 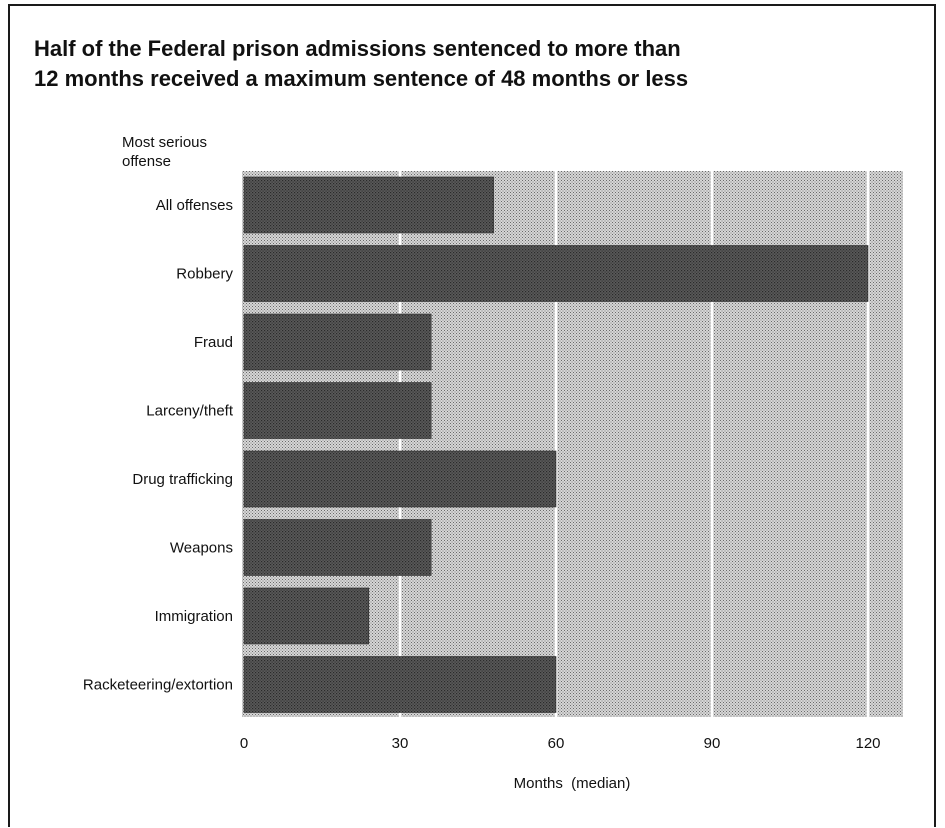 I want to click on category-label-drug-trafficking: Drug trafficking, so click(x=182, y=479).